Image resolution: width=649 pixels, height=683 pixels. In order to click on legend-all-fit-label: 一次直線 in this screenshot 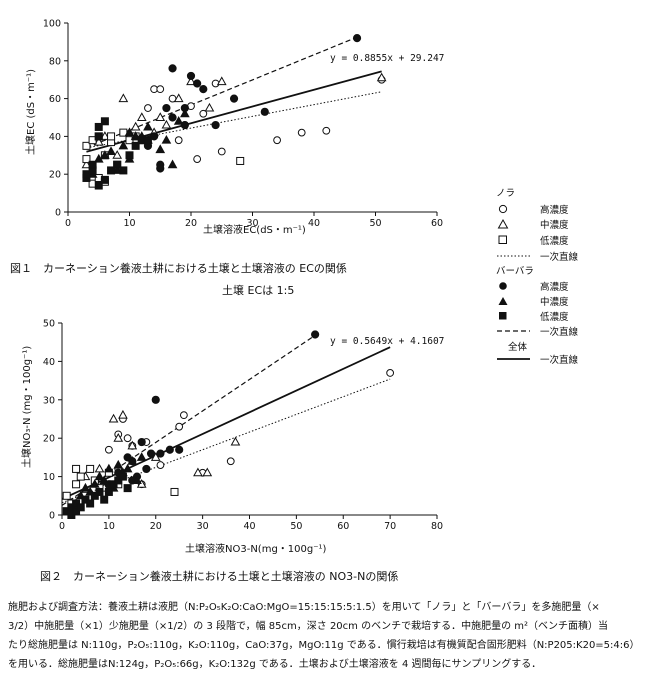, I will do `click(559, 360)`.